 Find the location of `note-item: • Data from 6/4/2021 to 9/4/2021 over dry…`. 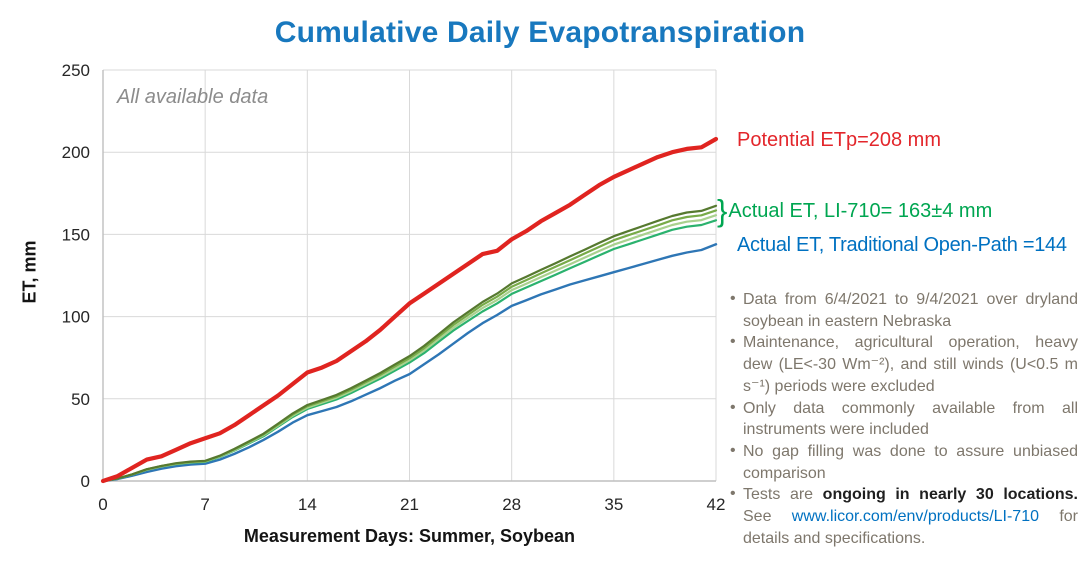

note-item: • Data from 6/4/2021 to 9/4/2021 over dry… is located at coordinates (904, 310).